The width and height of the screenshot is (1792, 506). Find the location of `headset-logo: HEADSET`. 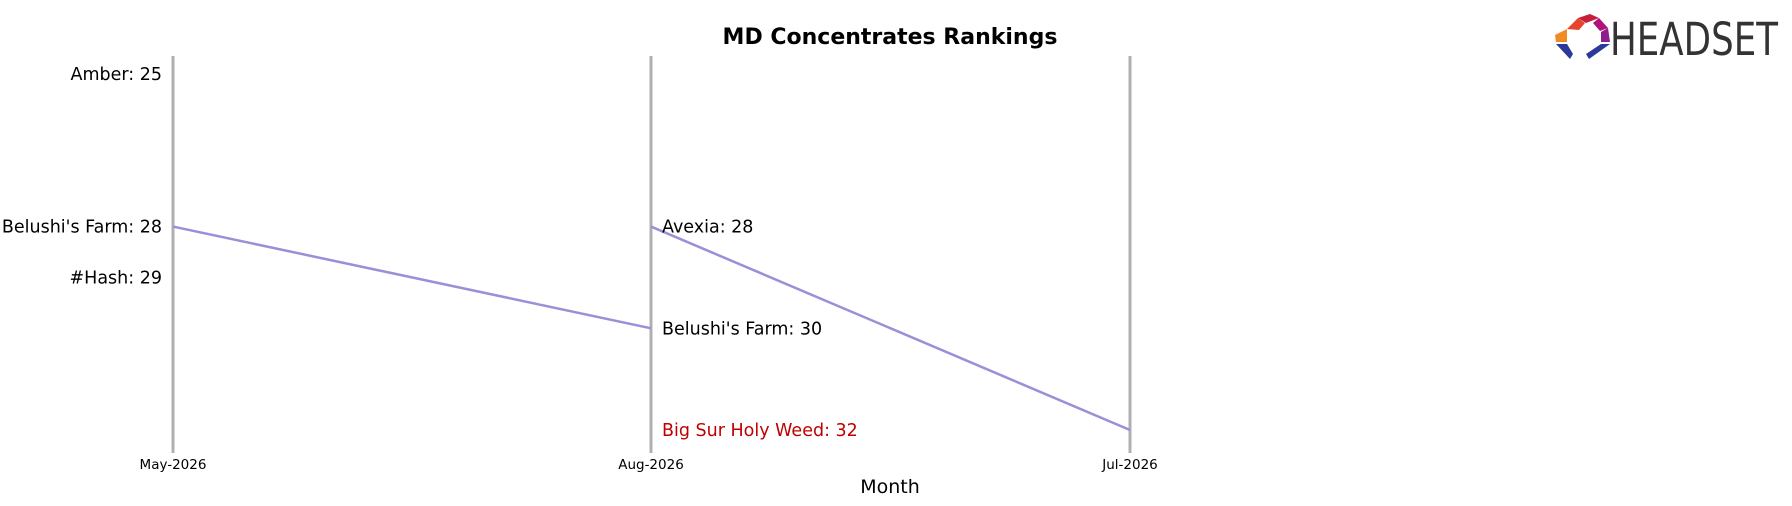

headset-logo: HEADSET is located at coordinates (1666, 39).